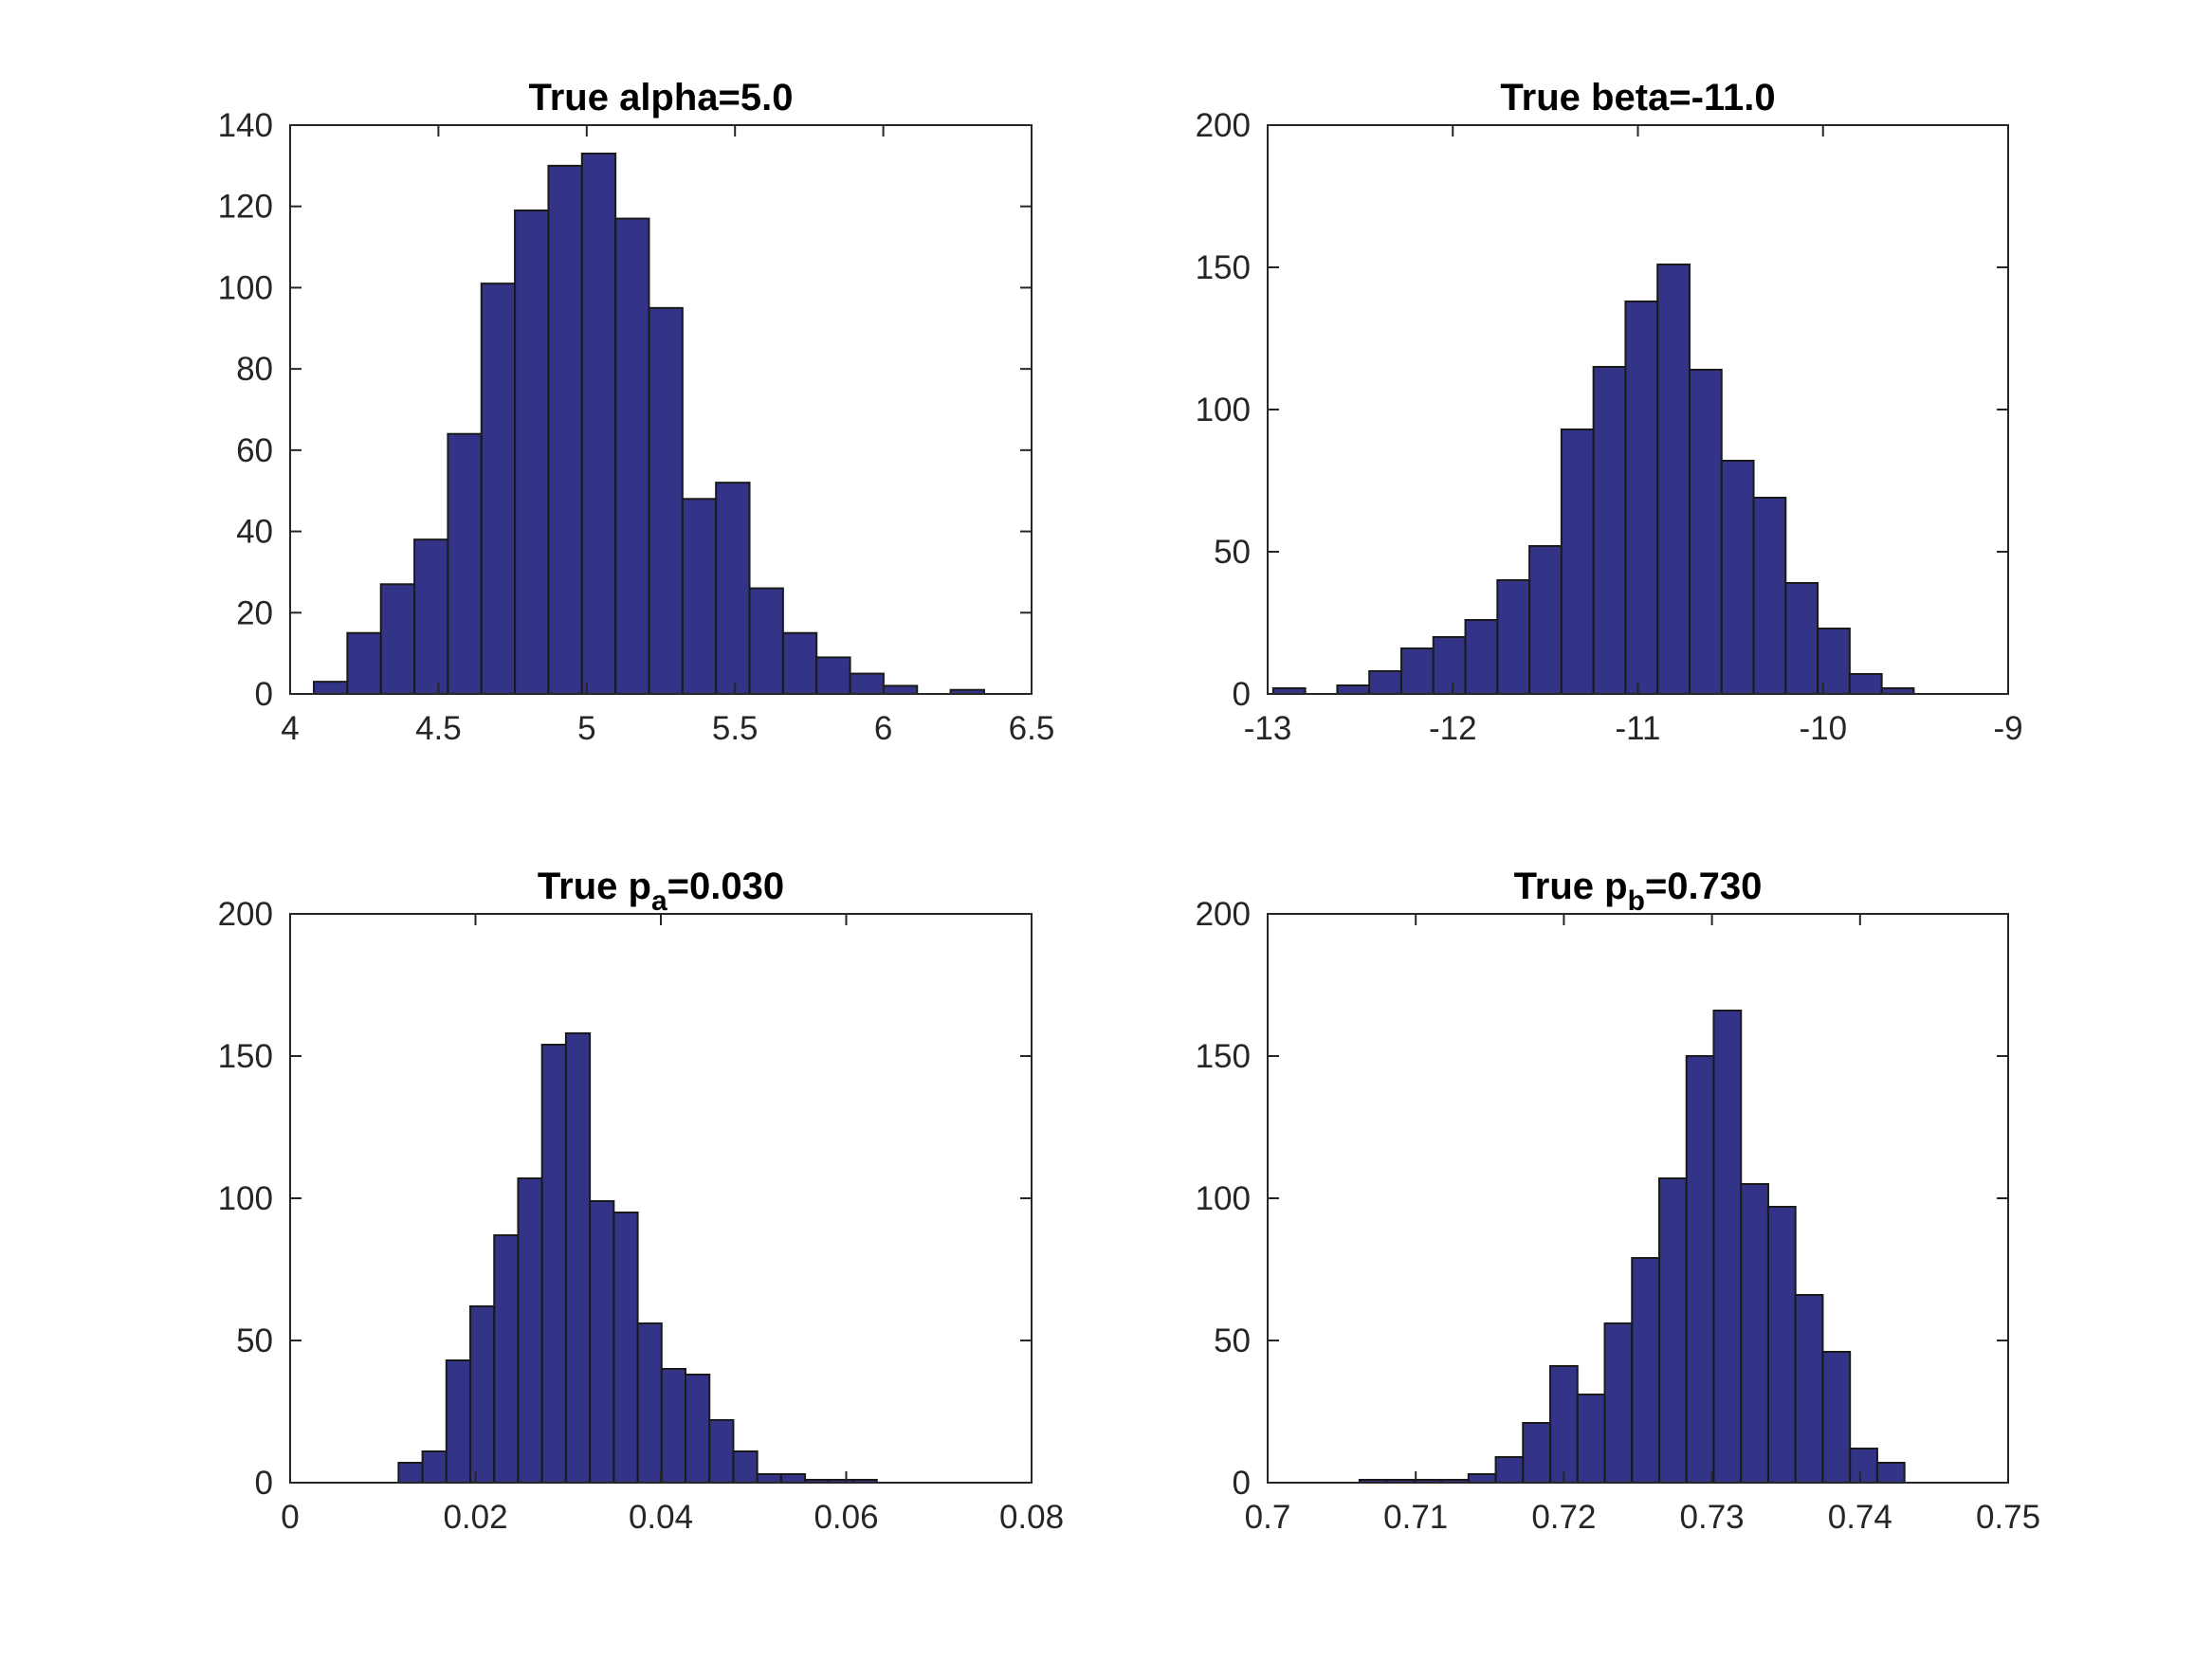 The width and height of the screenshot is (2212, 1659). I want to click on pa-title-main: True p, so click(594, 886).